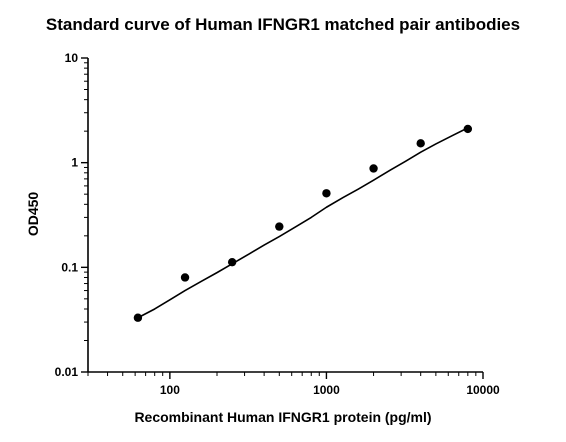 Image resolution: width=566 pixels, height=442 pixels. Describe the element at coordinates (170, 390) in the screenshot. I see `x-tick-label: 100` at that location.